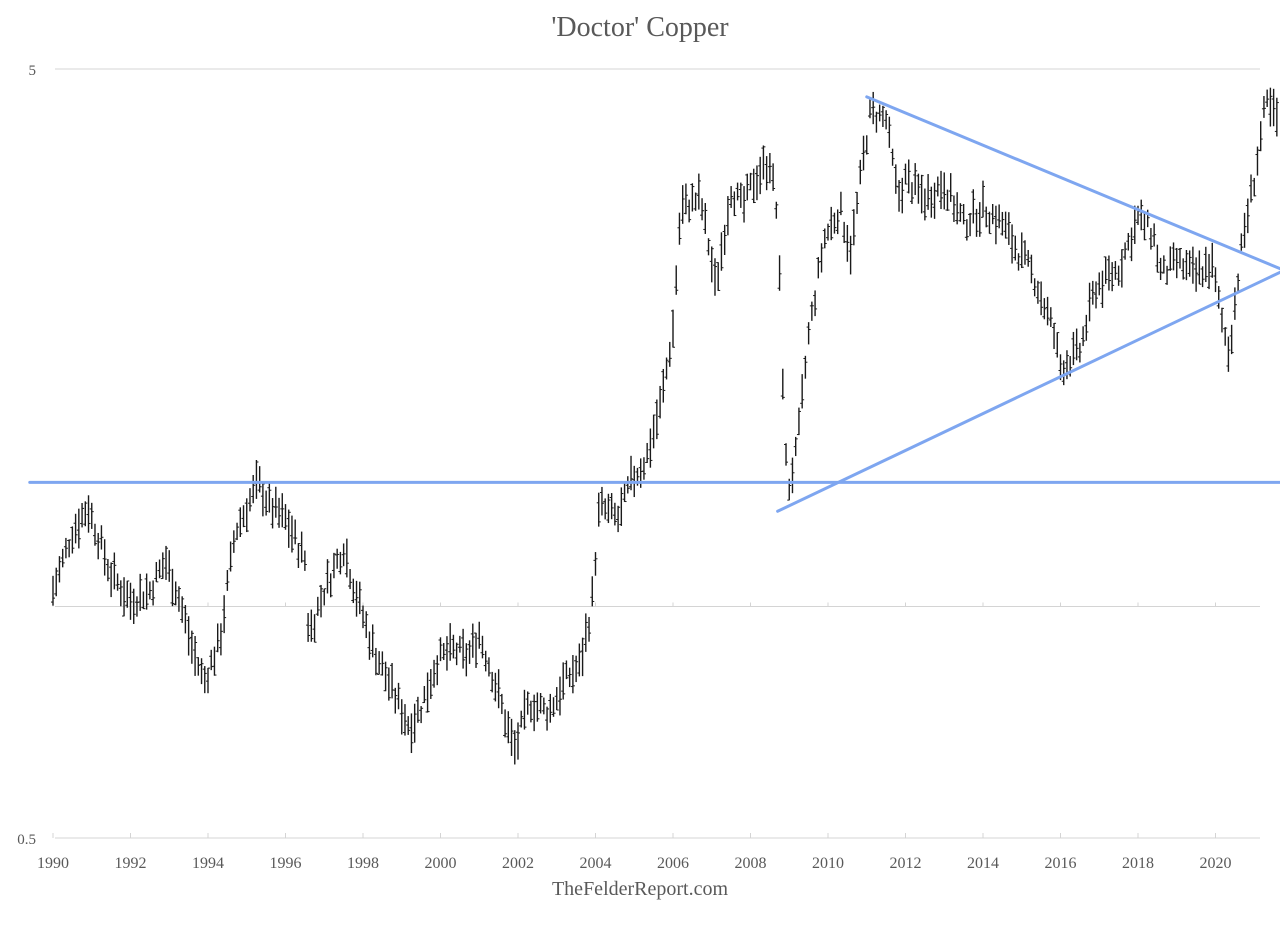  What do you see at coordinates (640, 889) in the screenshot?
I see `chart-source-credit: TheFelderReport.com` at bounding box center [640, 889].